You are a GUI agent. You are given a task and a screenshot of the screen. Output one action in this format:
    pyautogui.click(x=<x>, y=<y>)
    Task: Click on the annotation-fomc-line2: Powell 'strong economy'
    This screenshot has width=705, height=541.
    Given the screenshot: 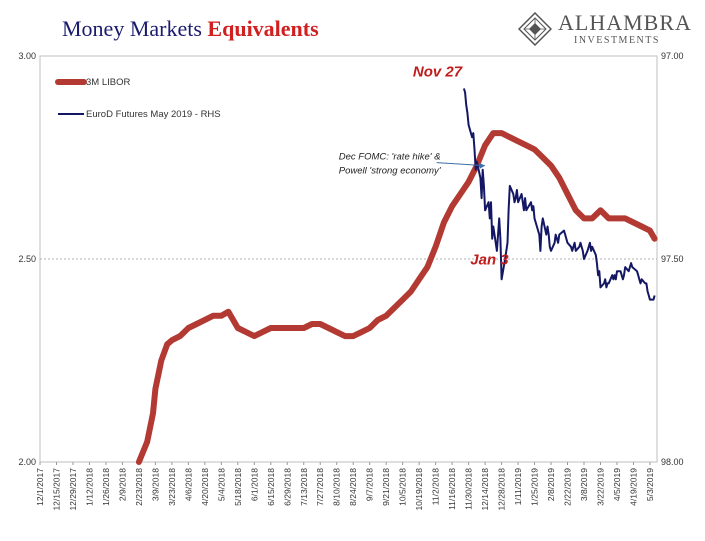 What is the action you would take?
    pyautogui.click(x=390, y=171)
    